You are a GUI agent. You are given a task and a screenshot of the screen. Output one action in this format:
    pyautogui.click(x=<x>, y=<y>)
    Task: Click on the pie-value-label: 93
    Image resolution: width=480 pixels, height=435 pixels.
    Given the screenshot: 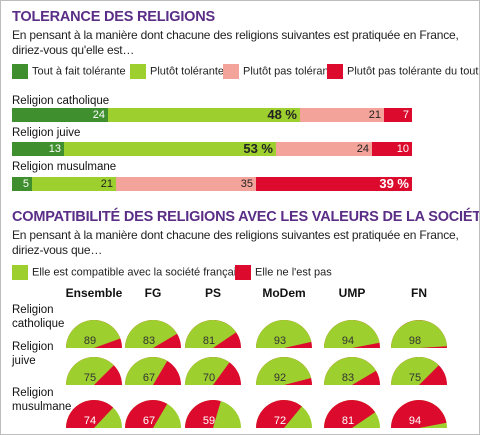 What is the action you would take?
    pyautogui.click(x=280, y=341)
    